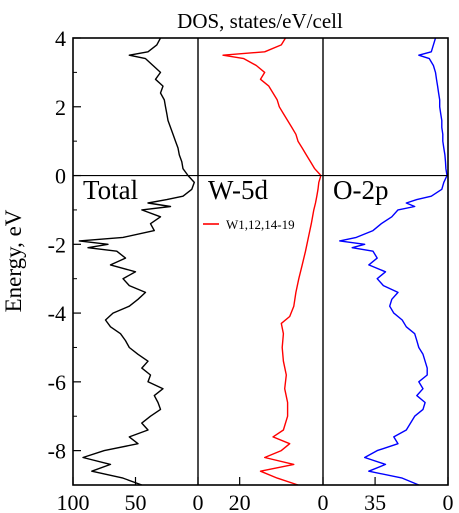  I want to click on panel-label-0: Total, so click(110, 190).